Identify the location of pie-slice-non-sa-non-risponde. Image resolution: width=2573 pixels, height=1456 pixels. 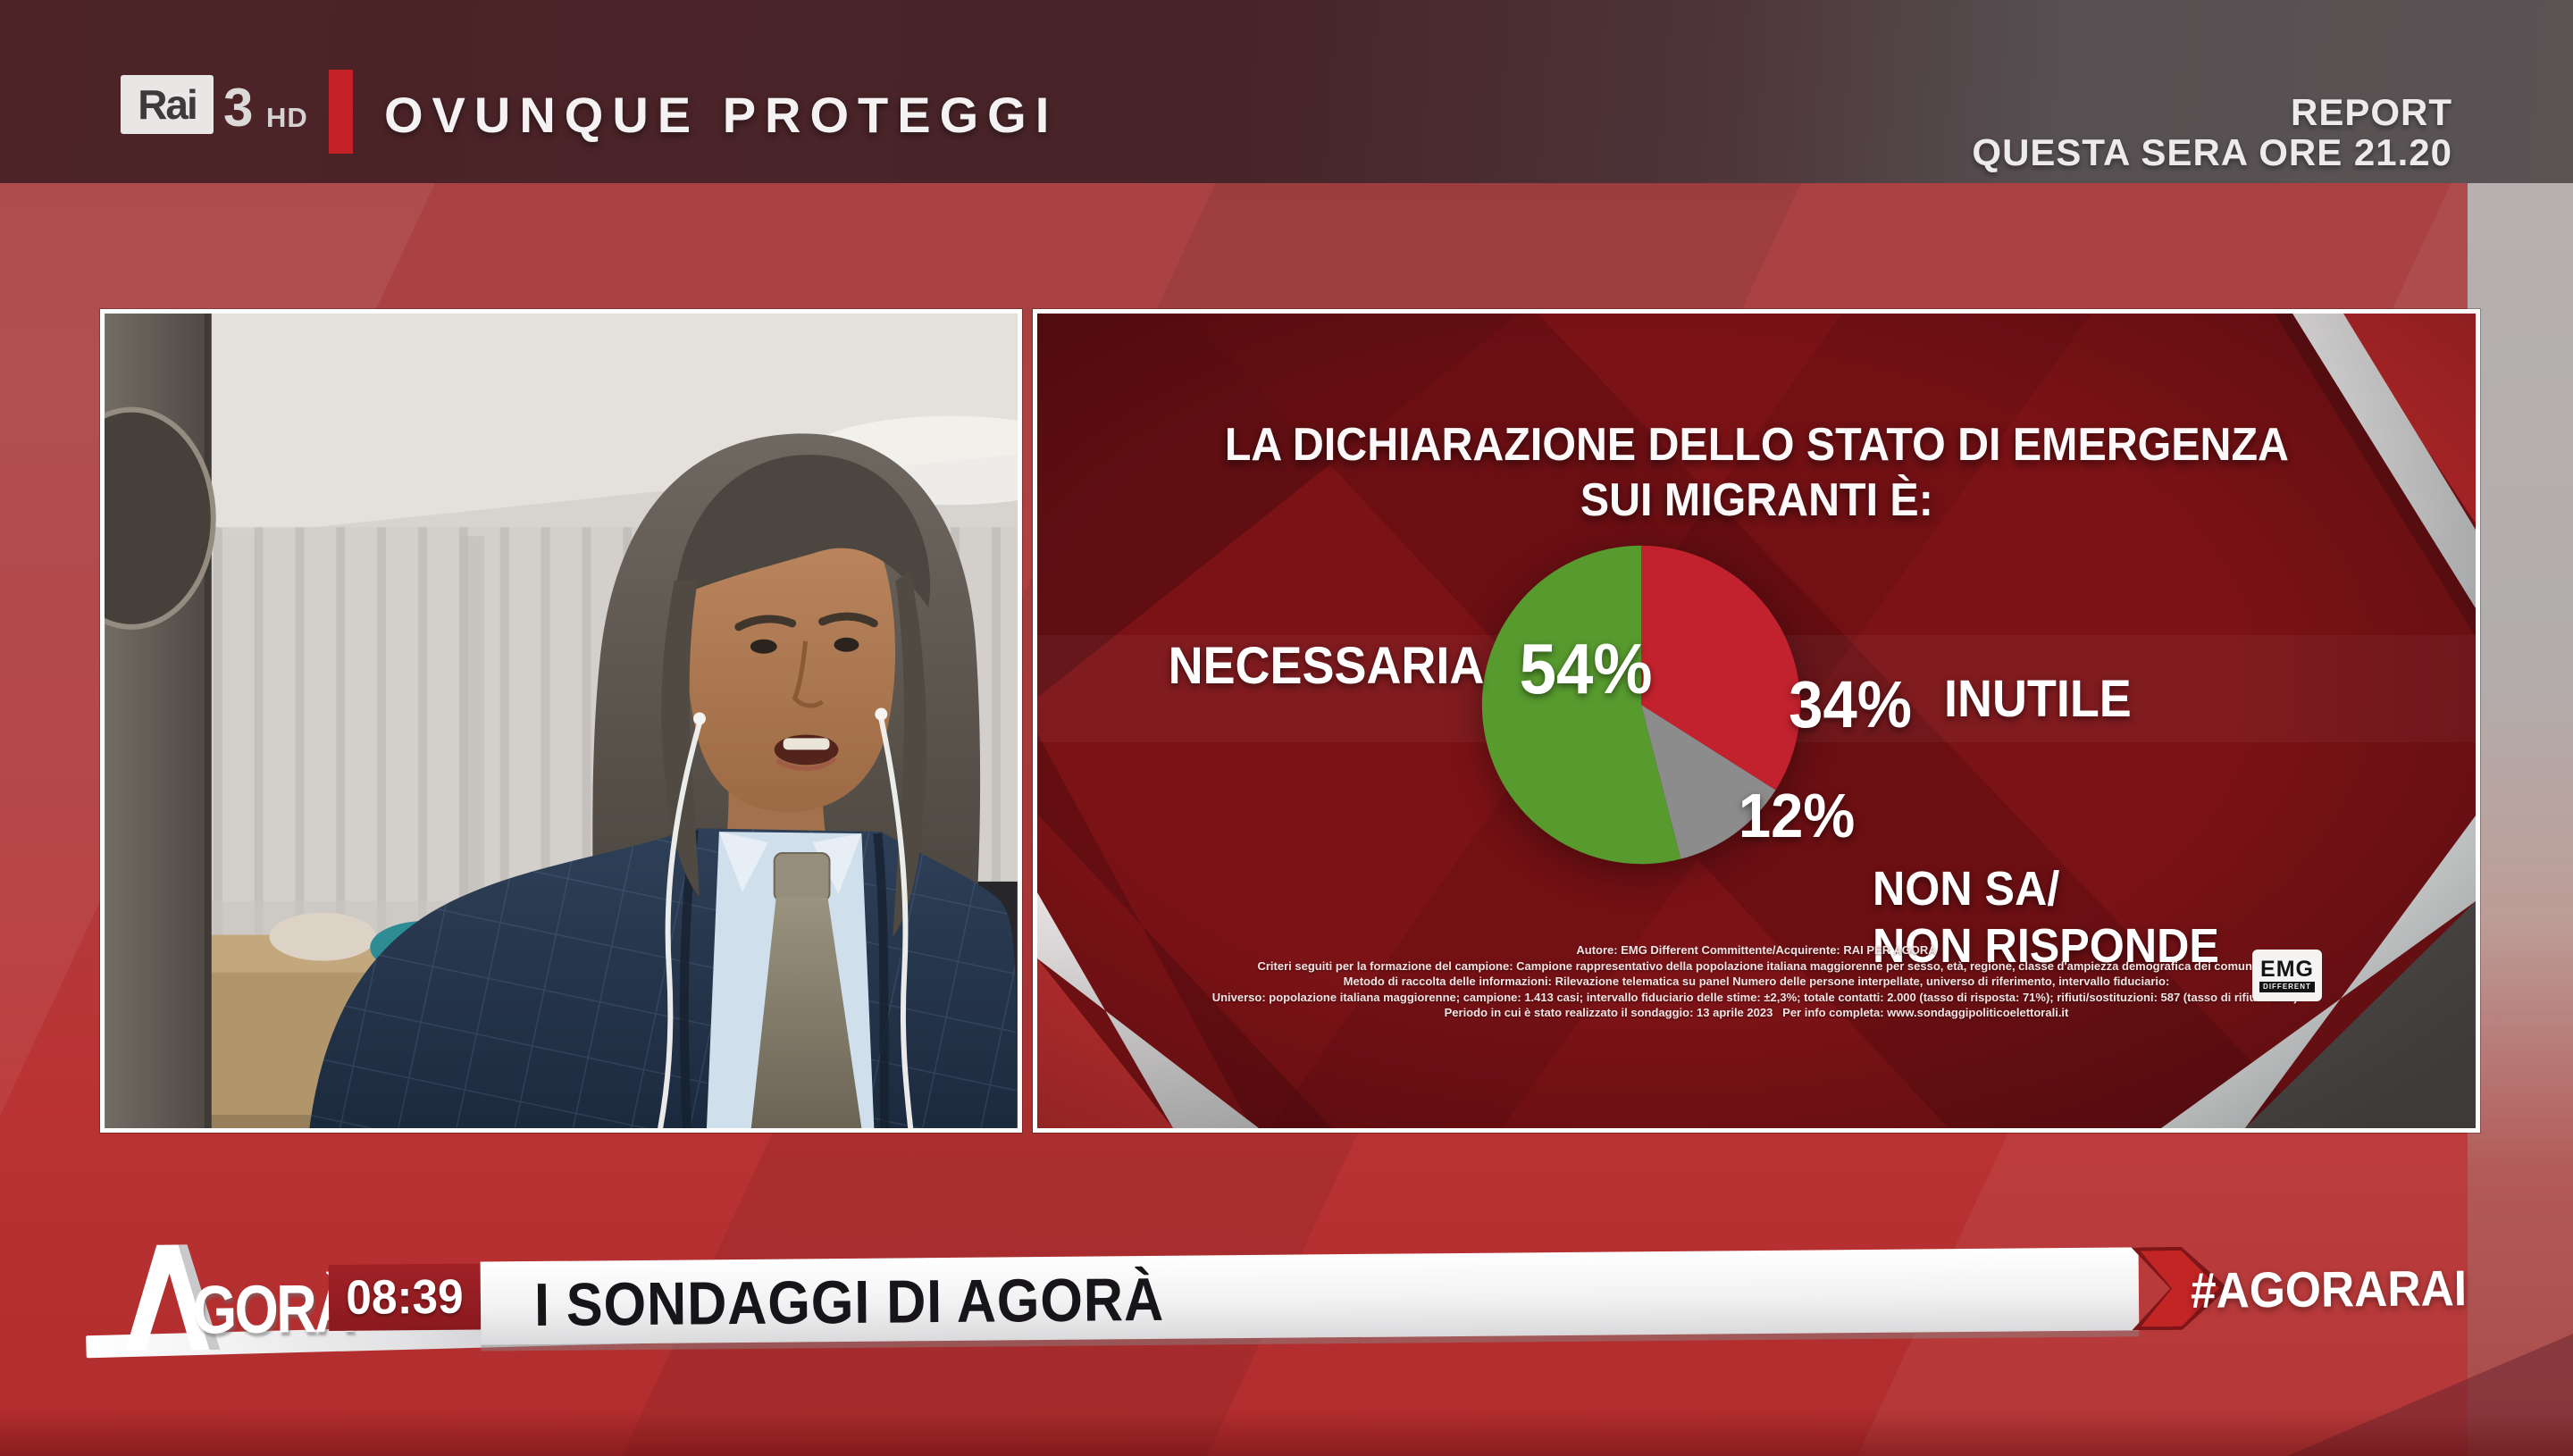
(1708, 782).